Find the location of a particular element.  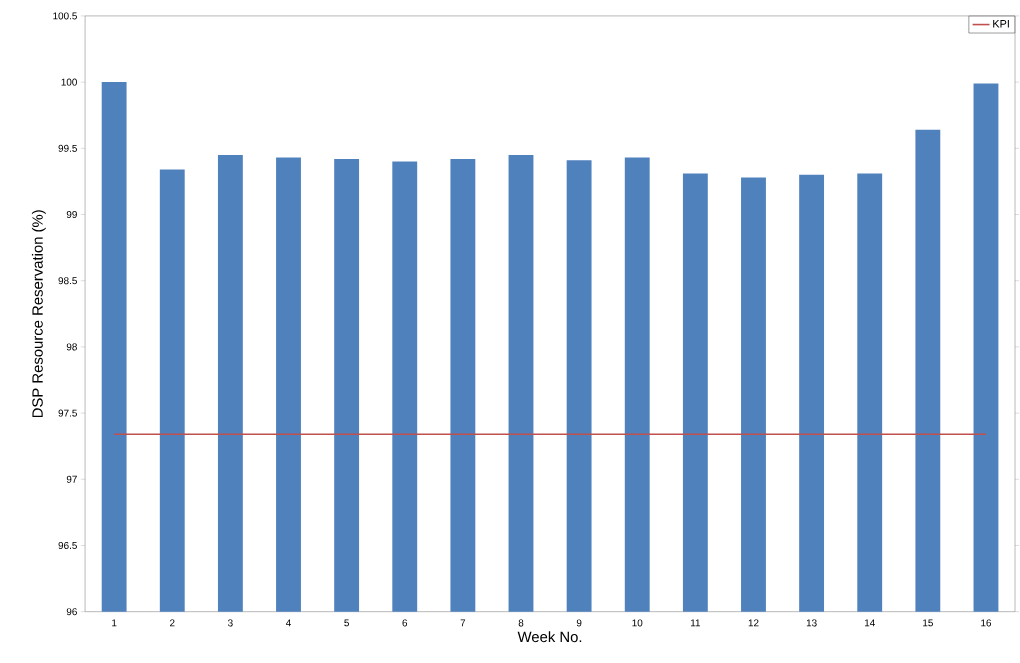

x-tick-label: 16 is located at coordinates (986, 623).